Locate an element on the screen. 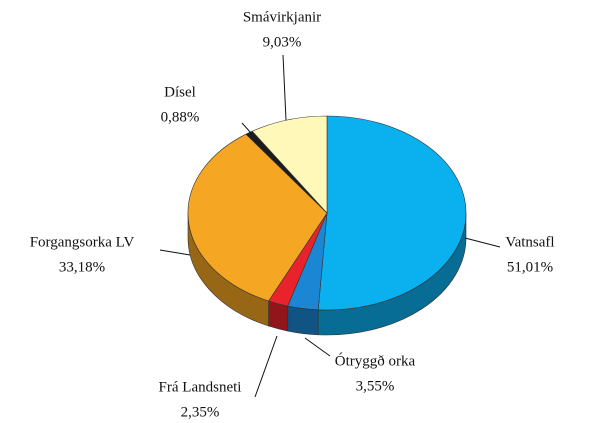 Image resolution: width=600 pixels, height=423 pixels. slice-label: Frá Landsneti is located at coordinates (200, 387).